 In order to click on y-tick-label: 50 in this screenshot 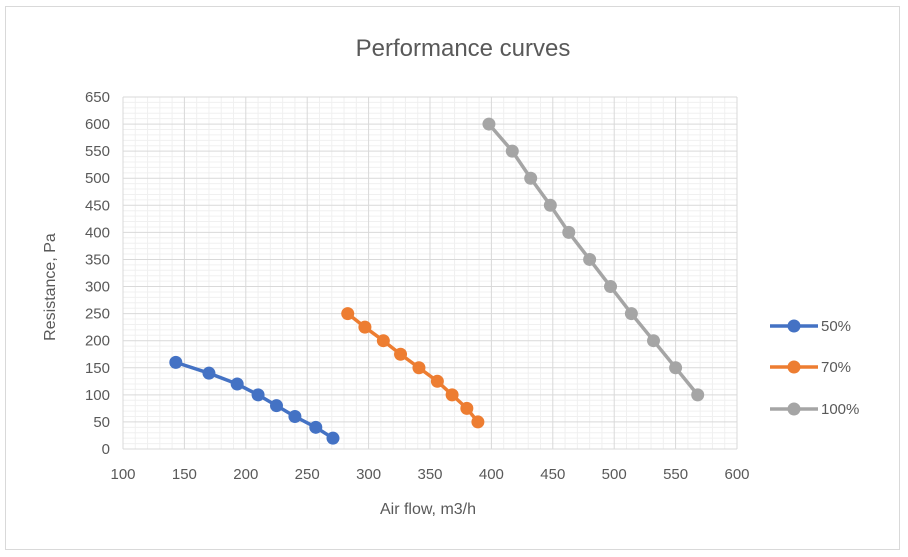, I will do `click(101, 422)`.